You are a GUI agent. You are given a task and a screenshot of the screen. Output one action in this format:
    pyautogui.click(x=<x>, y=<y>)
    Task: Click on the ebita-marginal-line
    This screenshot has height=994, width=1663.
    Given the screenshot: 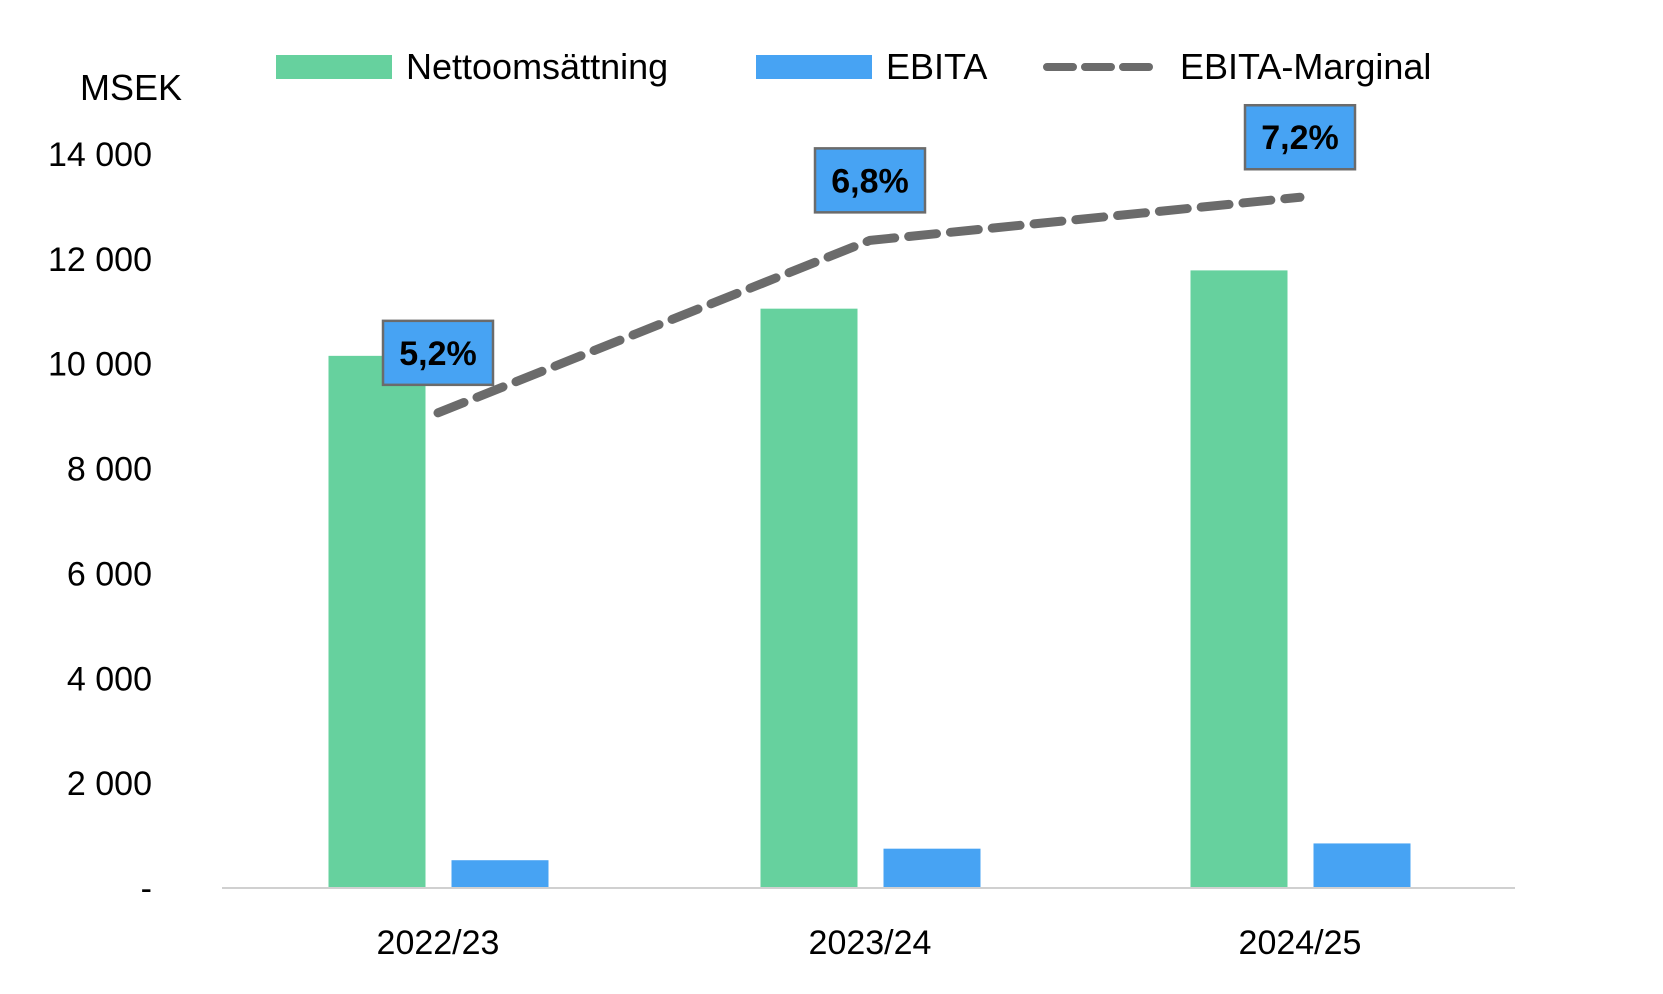 What is the action you would take?
    pyautogui.click(x=869, y=305)
    